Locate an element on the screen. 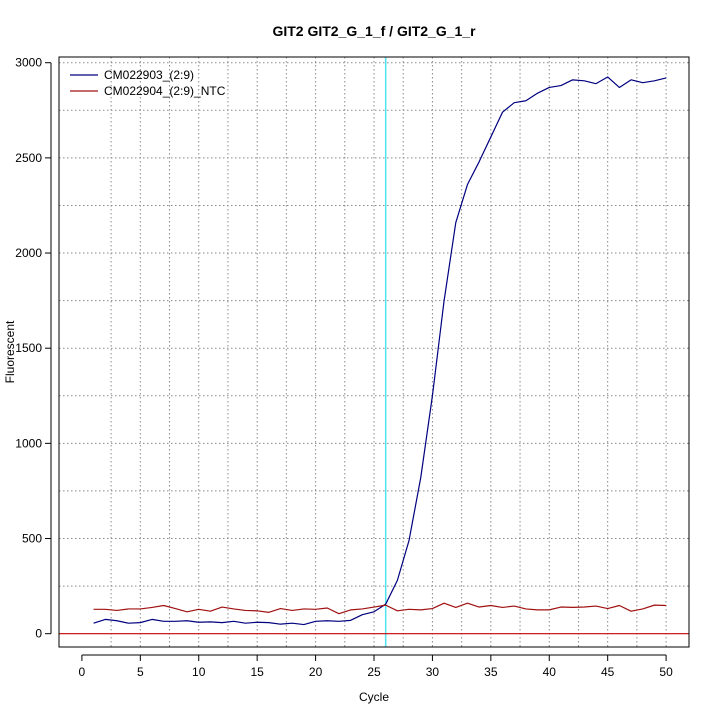 Image resolution: width=720 pixels, height=725 pixels. x-tick-label: 50 is located at coordinates (666, 672).